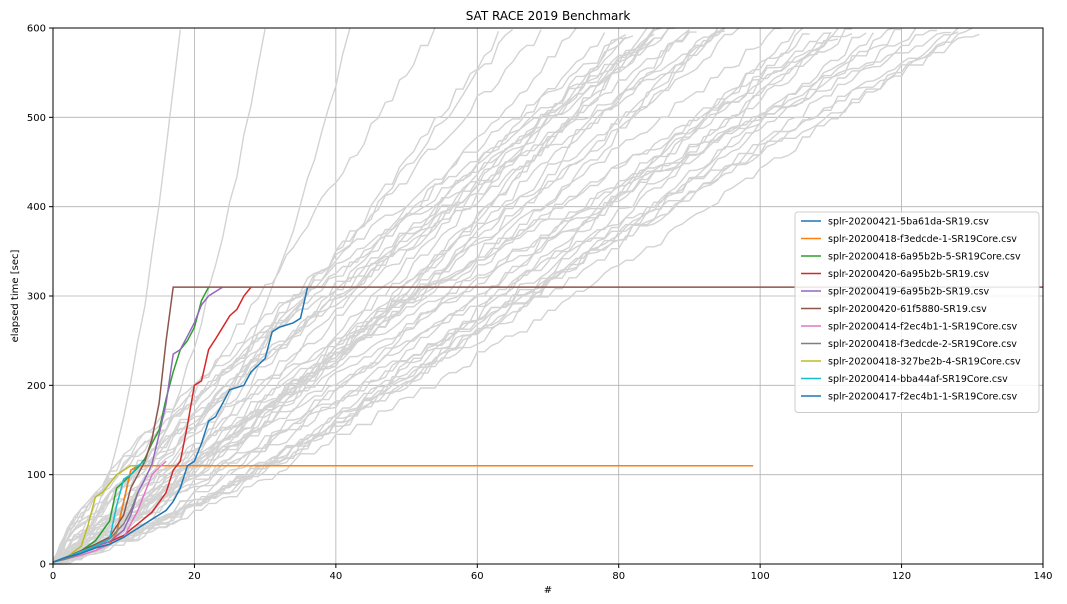 The width and height of the screenshot is (1067, 604). Describe the element at coordinates (924, 362) in the screenshot. I see `legend-label: splr-20200418-327be2b-4-SR19Core.csv` at that location.